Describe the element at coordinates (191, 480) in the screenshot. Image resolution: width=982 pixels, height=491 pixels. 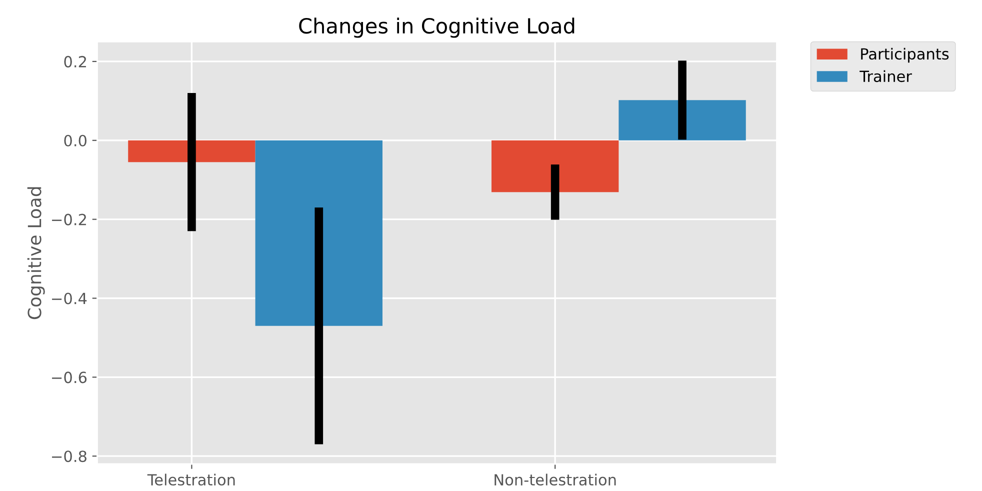
I see `x-tick-label: Telestration` at that location.